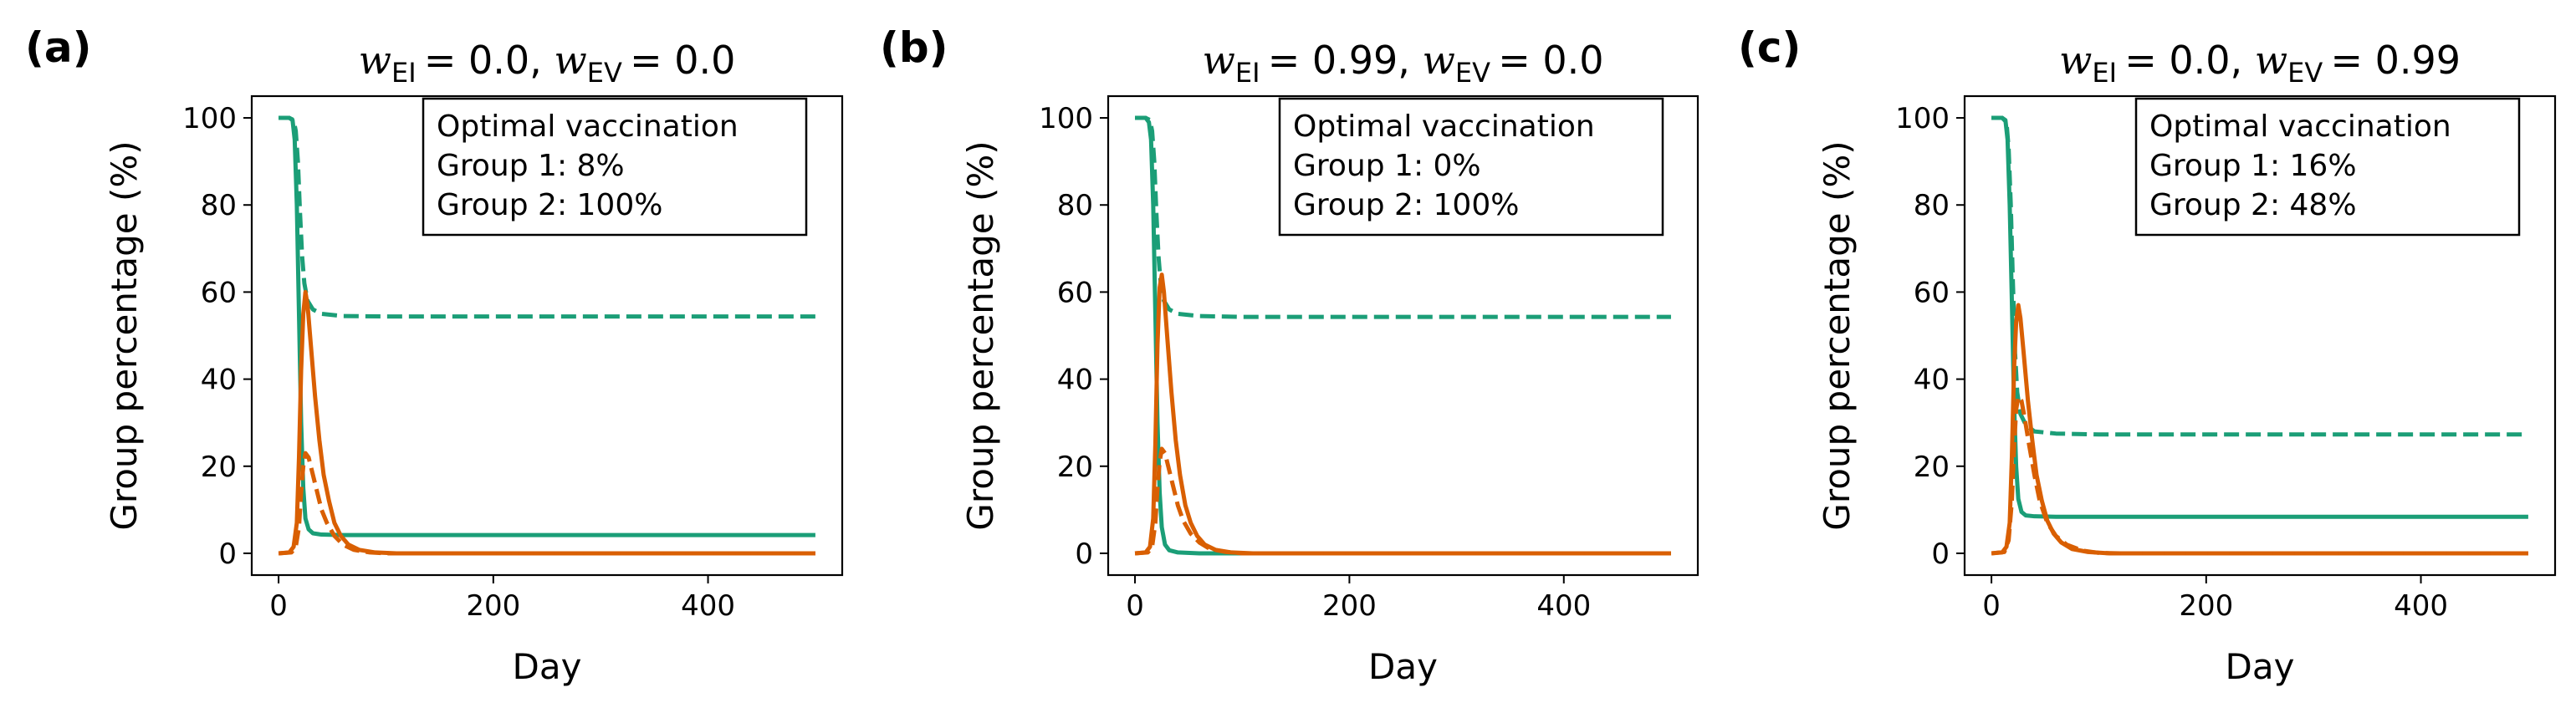 The height and width of the screenshot is (713, 2576). Describe the element at coordinates (914, 48) in the screenshot. I see `panel-label: (b)` at that location.